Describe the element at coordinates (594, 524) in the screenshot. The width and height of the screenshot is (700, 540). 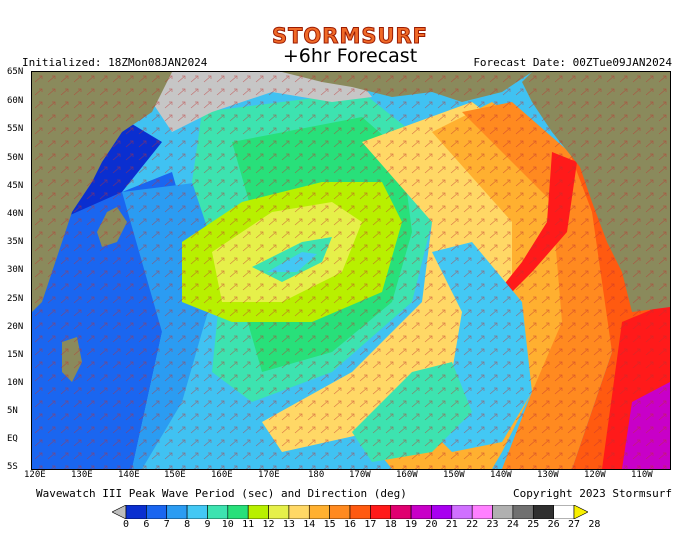
I see `legend-tick-label: 28` at that location.